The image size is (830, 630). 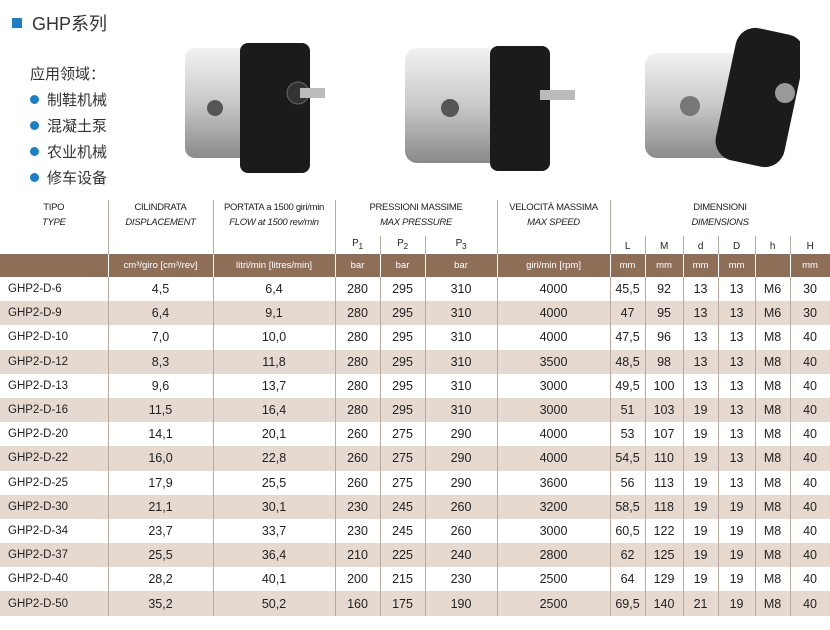 I want to click on table-cell: GHP2-D-9, so click(x=54, y=313).